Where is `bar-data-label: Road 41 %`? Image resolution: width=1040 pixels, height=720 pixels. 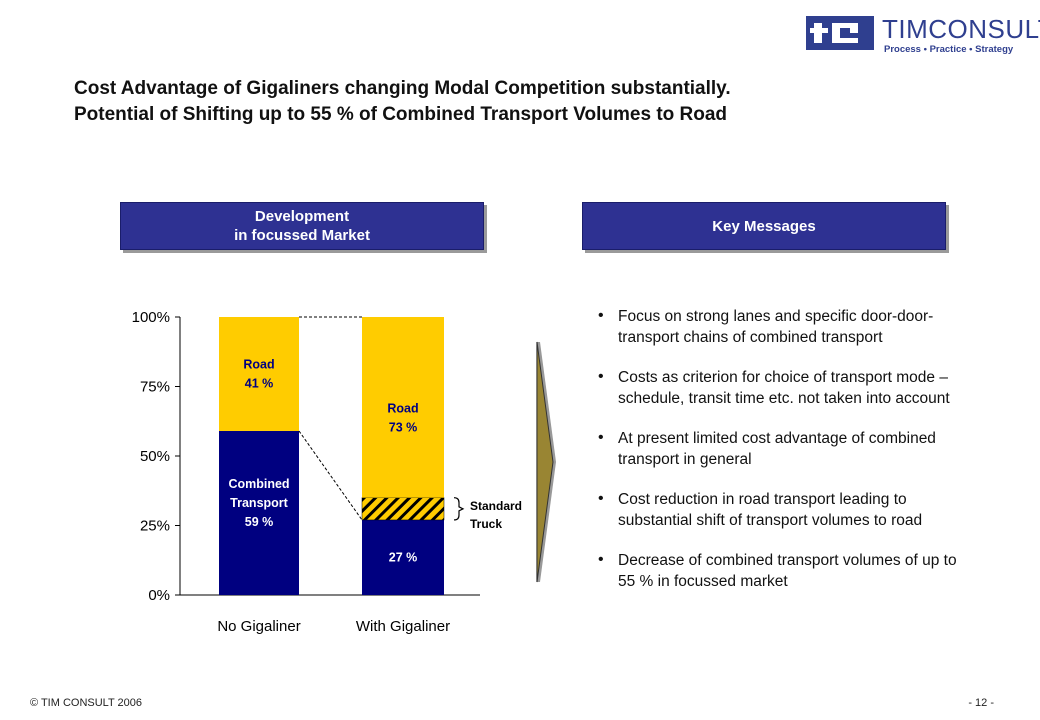 bar-data-label: Road 41 % is located at coordinates (258, 374).